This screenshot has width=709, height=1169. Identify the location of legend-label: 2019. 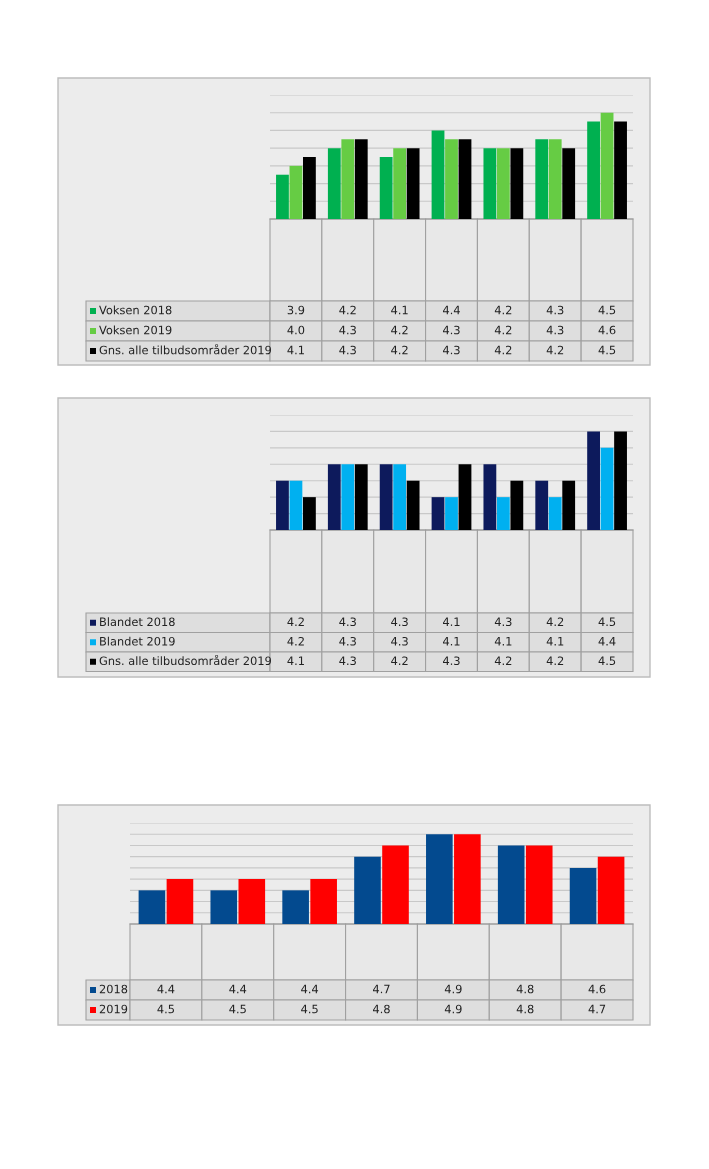
(113, 1009).